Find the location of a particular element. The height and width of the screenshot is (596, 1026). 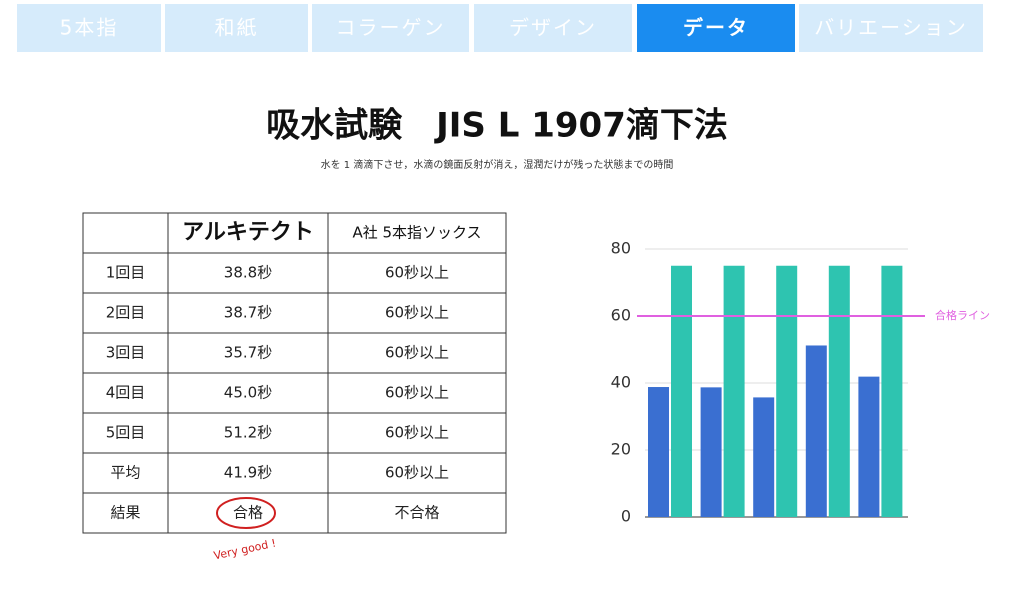

tab-label: デザイン is located at coordinates (553, 28).